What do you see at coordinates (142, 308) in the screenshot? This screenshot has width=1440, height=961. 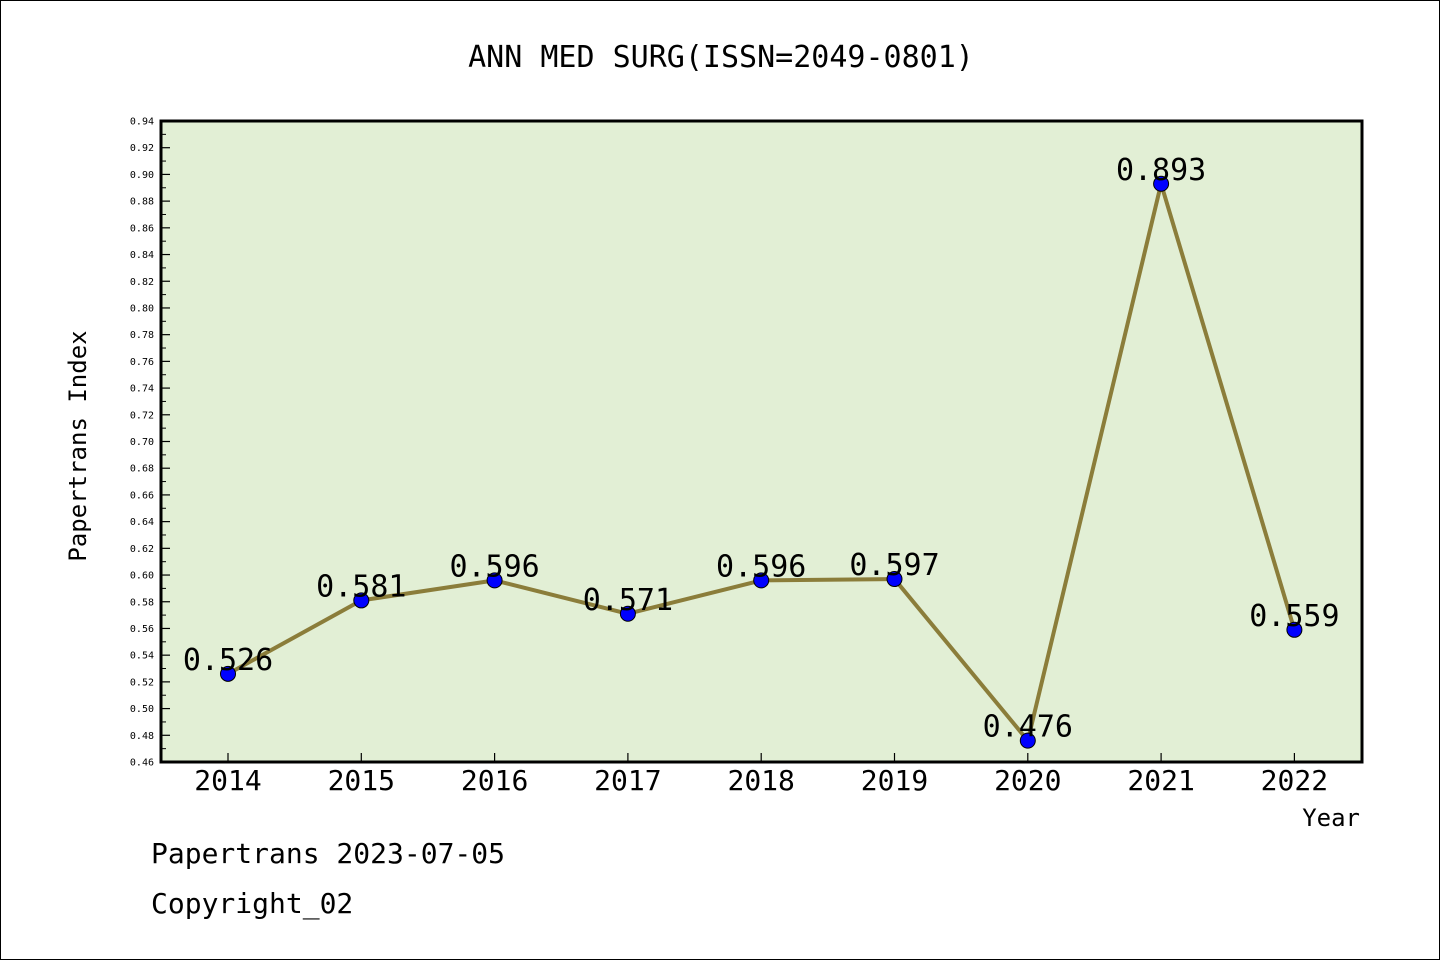 I see `y-tick-label: 0.80` at bounding box center [142, 308].